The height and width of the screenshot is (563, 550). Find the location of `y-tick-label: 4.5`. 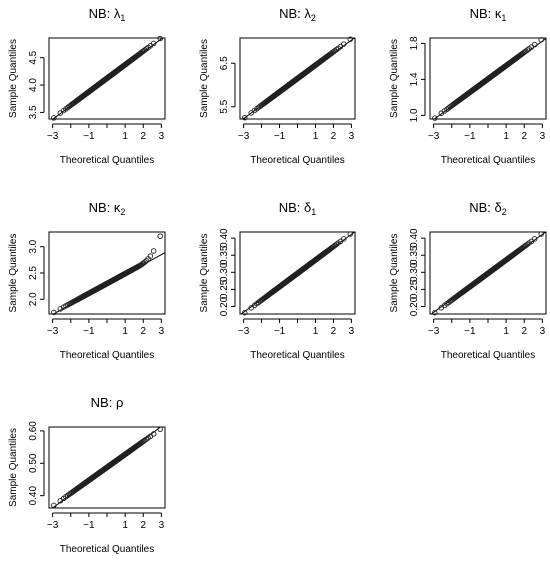

y-tick-label: 4.5 is located at coordinates (33, 57).